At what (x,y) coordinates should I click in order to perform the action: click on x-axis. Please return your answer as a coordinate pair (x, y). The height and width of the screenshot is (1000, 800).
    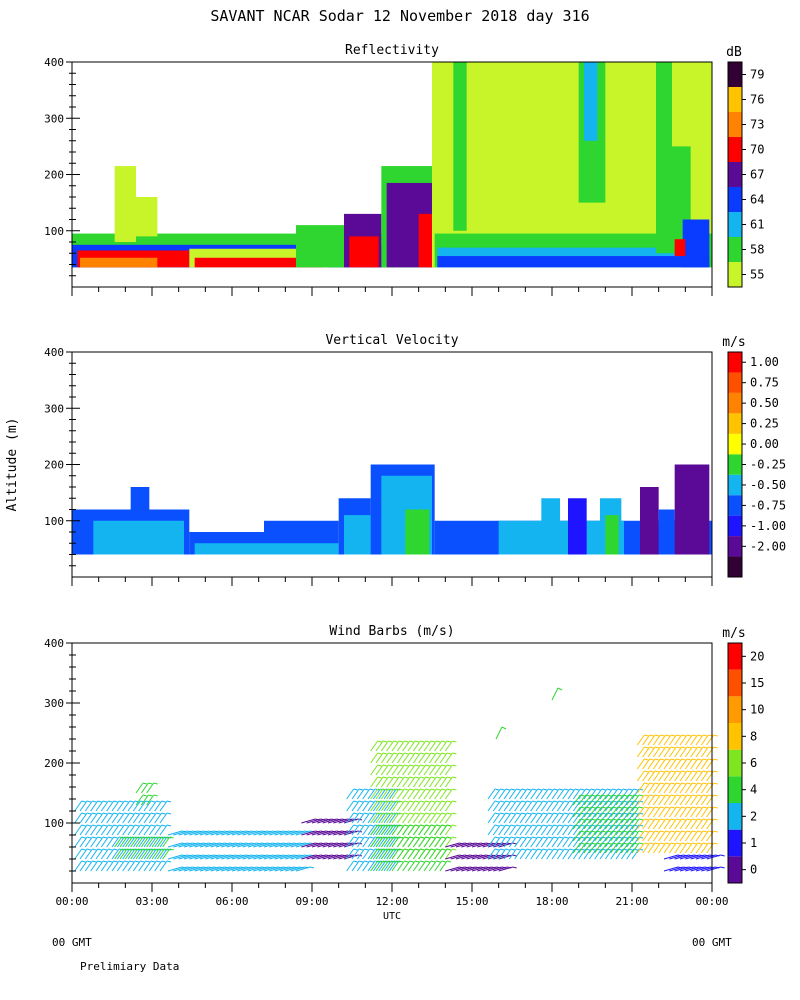
    Looking at the image, I should click on (392, 291).